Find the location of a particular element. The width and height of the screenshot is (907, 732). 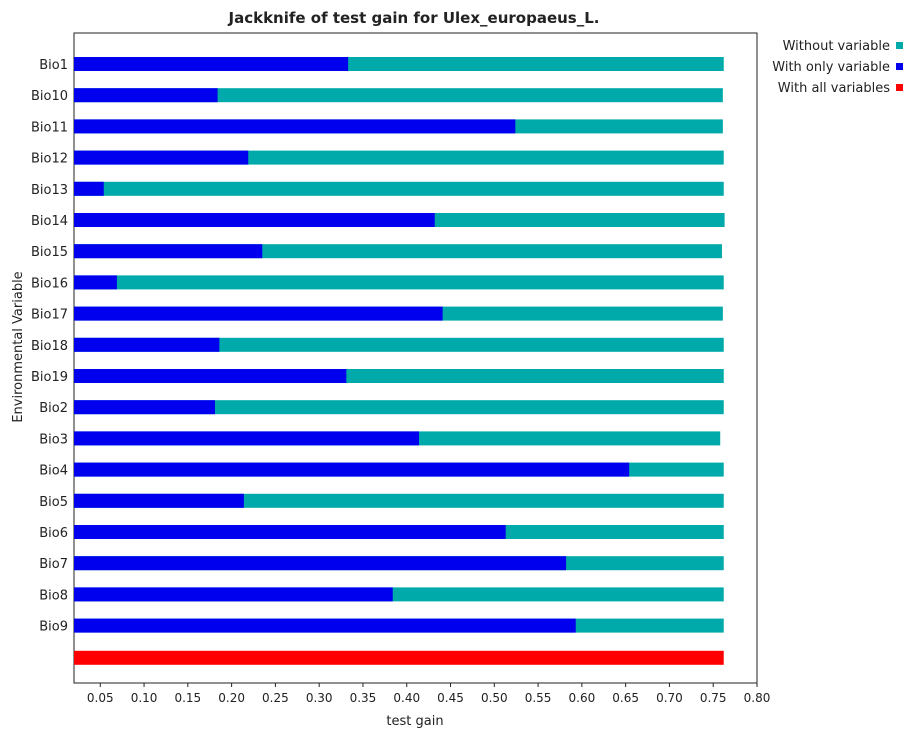

x-tick-label: 0.20 is located at coordinates (231, 698).